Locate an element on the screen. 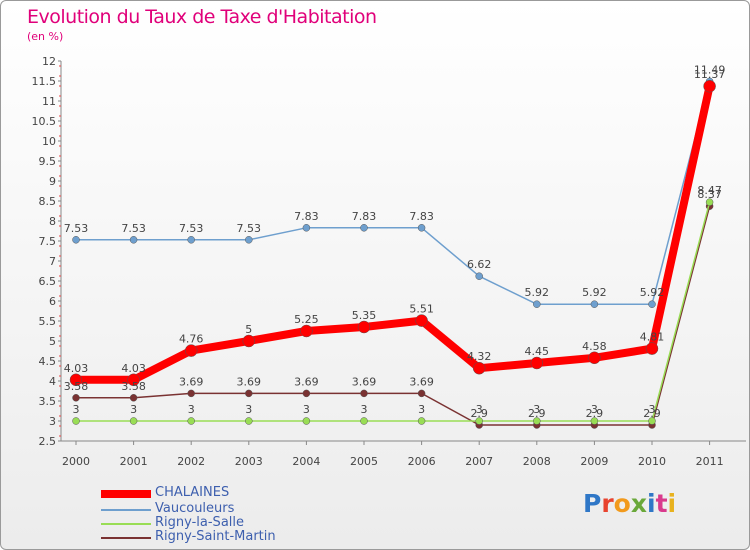 This screenshot has width=750, height=550. legend-label-rigny-la-salle: Rigny-la-Salle is located at coordinates (200, 522).